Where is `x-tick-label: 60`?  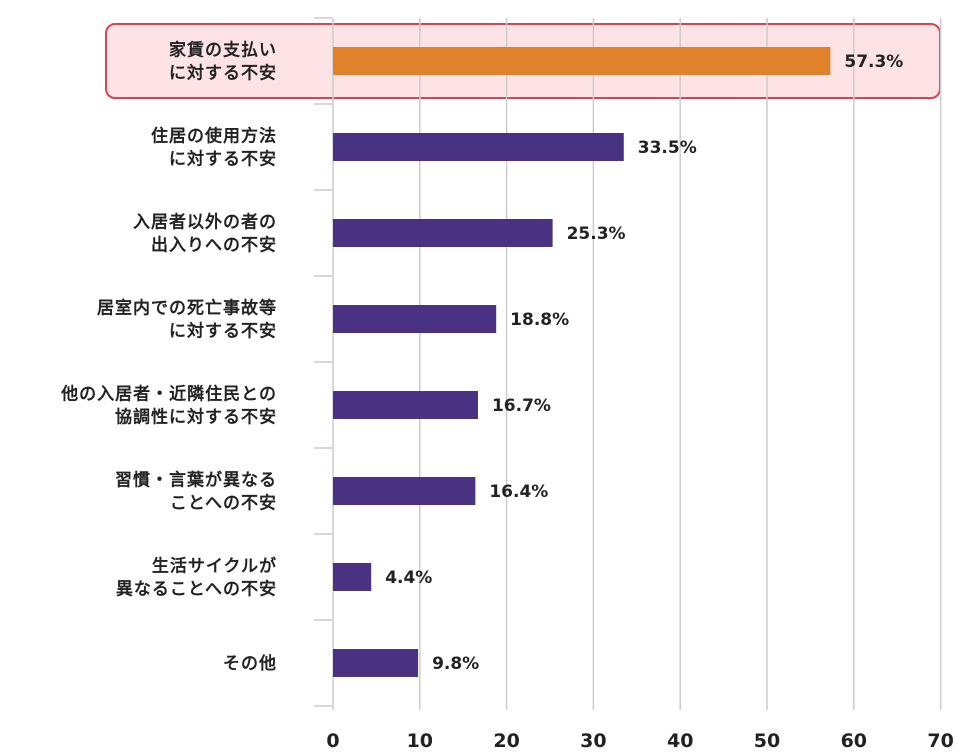 x-tick-label: 60 is located at coordinates (854, 741).